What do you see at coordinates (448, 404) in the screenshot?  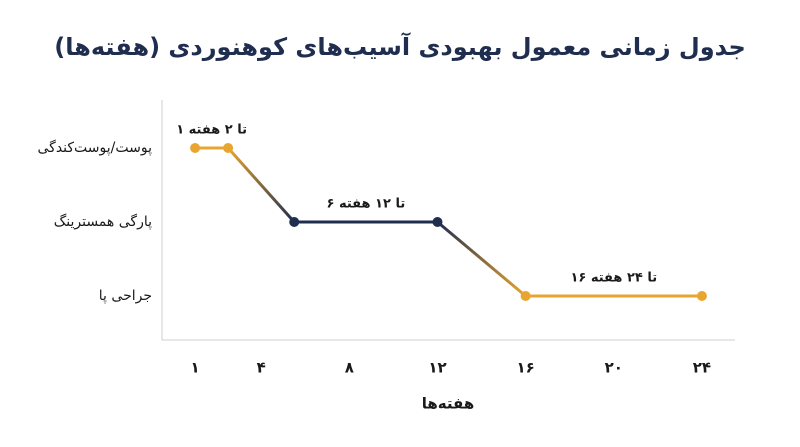 I see `x-axis-label: هفته‌ها` at bounding box center [448, 404].